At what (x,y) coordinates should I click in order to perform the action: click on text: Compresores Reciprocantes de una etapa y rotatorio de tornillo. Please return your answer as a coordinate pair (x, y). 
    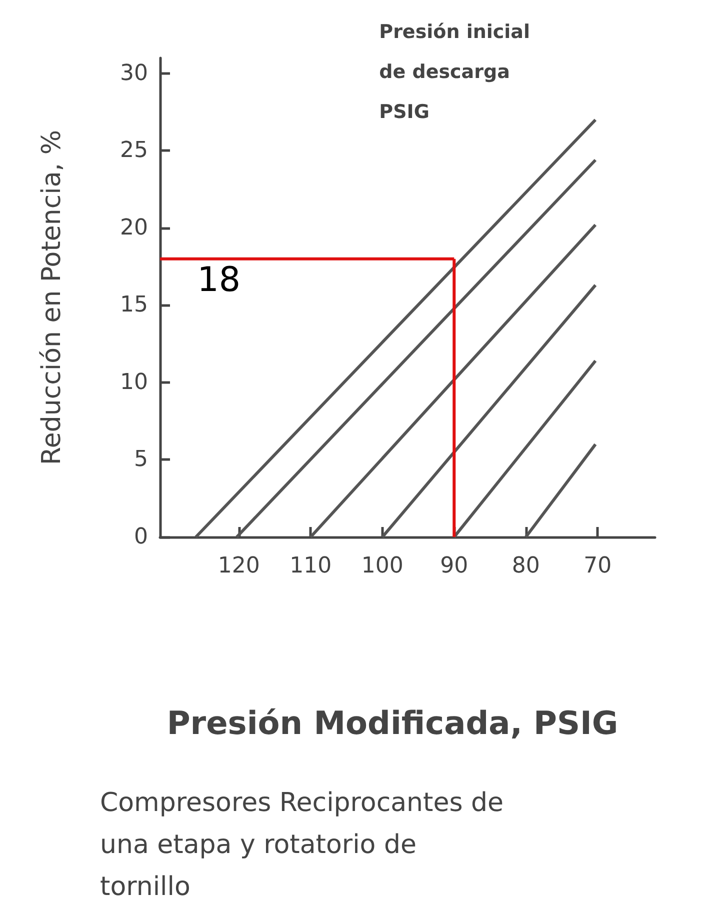
    Looking at the image, I should click on (302, 845).